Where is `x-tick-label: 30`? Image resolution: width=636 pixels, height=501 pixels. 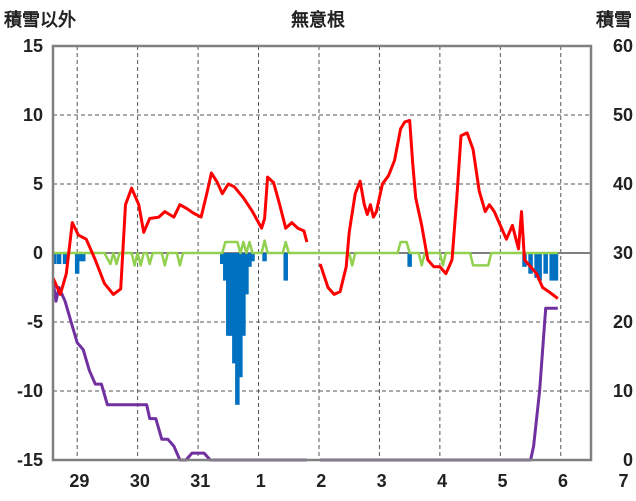 x-tick-label: 30 is located at coordinates (140, 481).